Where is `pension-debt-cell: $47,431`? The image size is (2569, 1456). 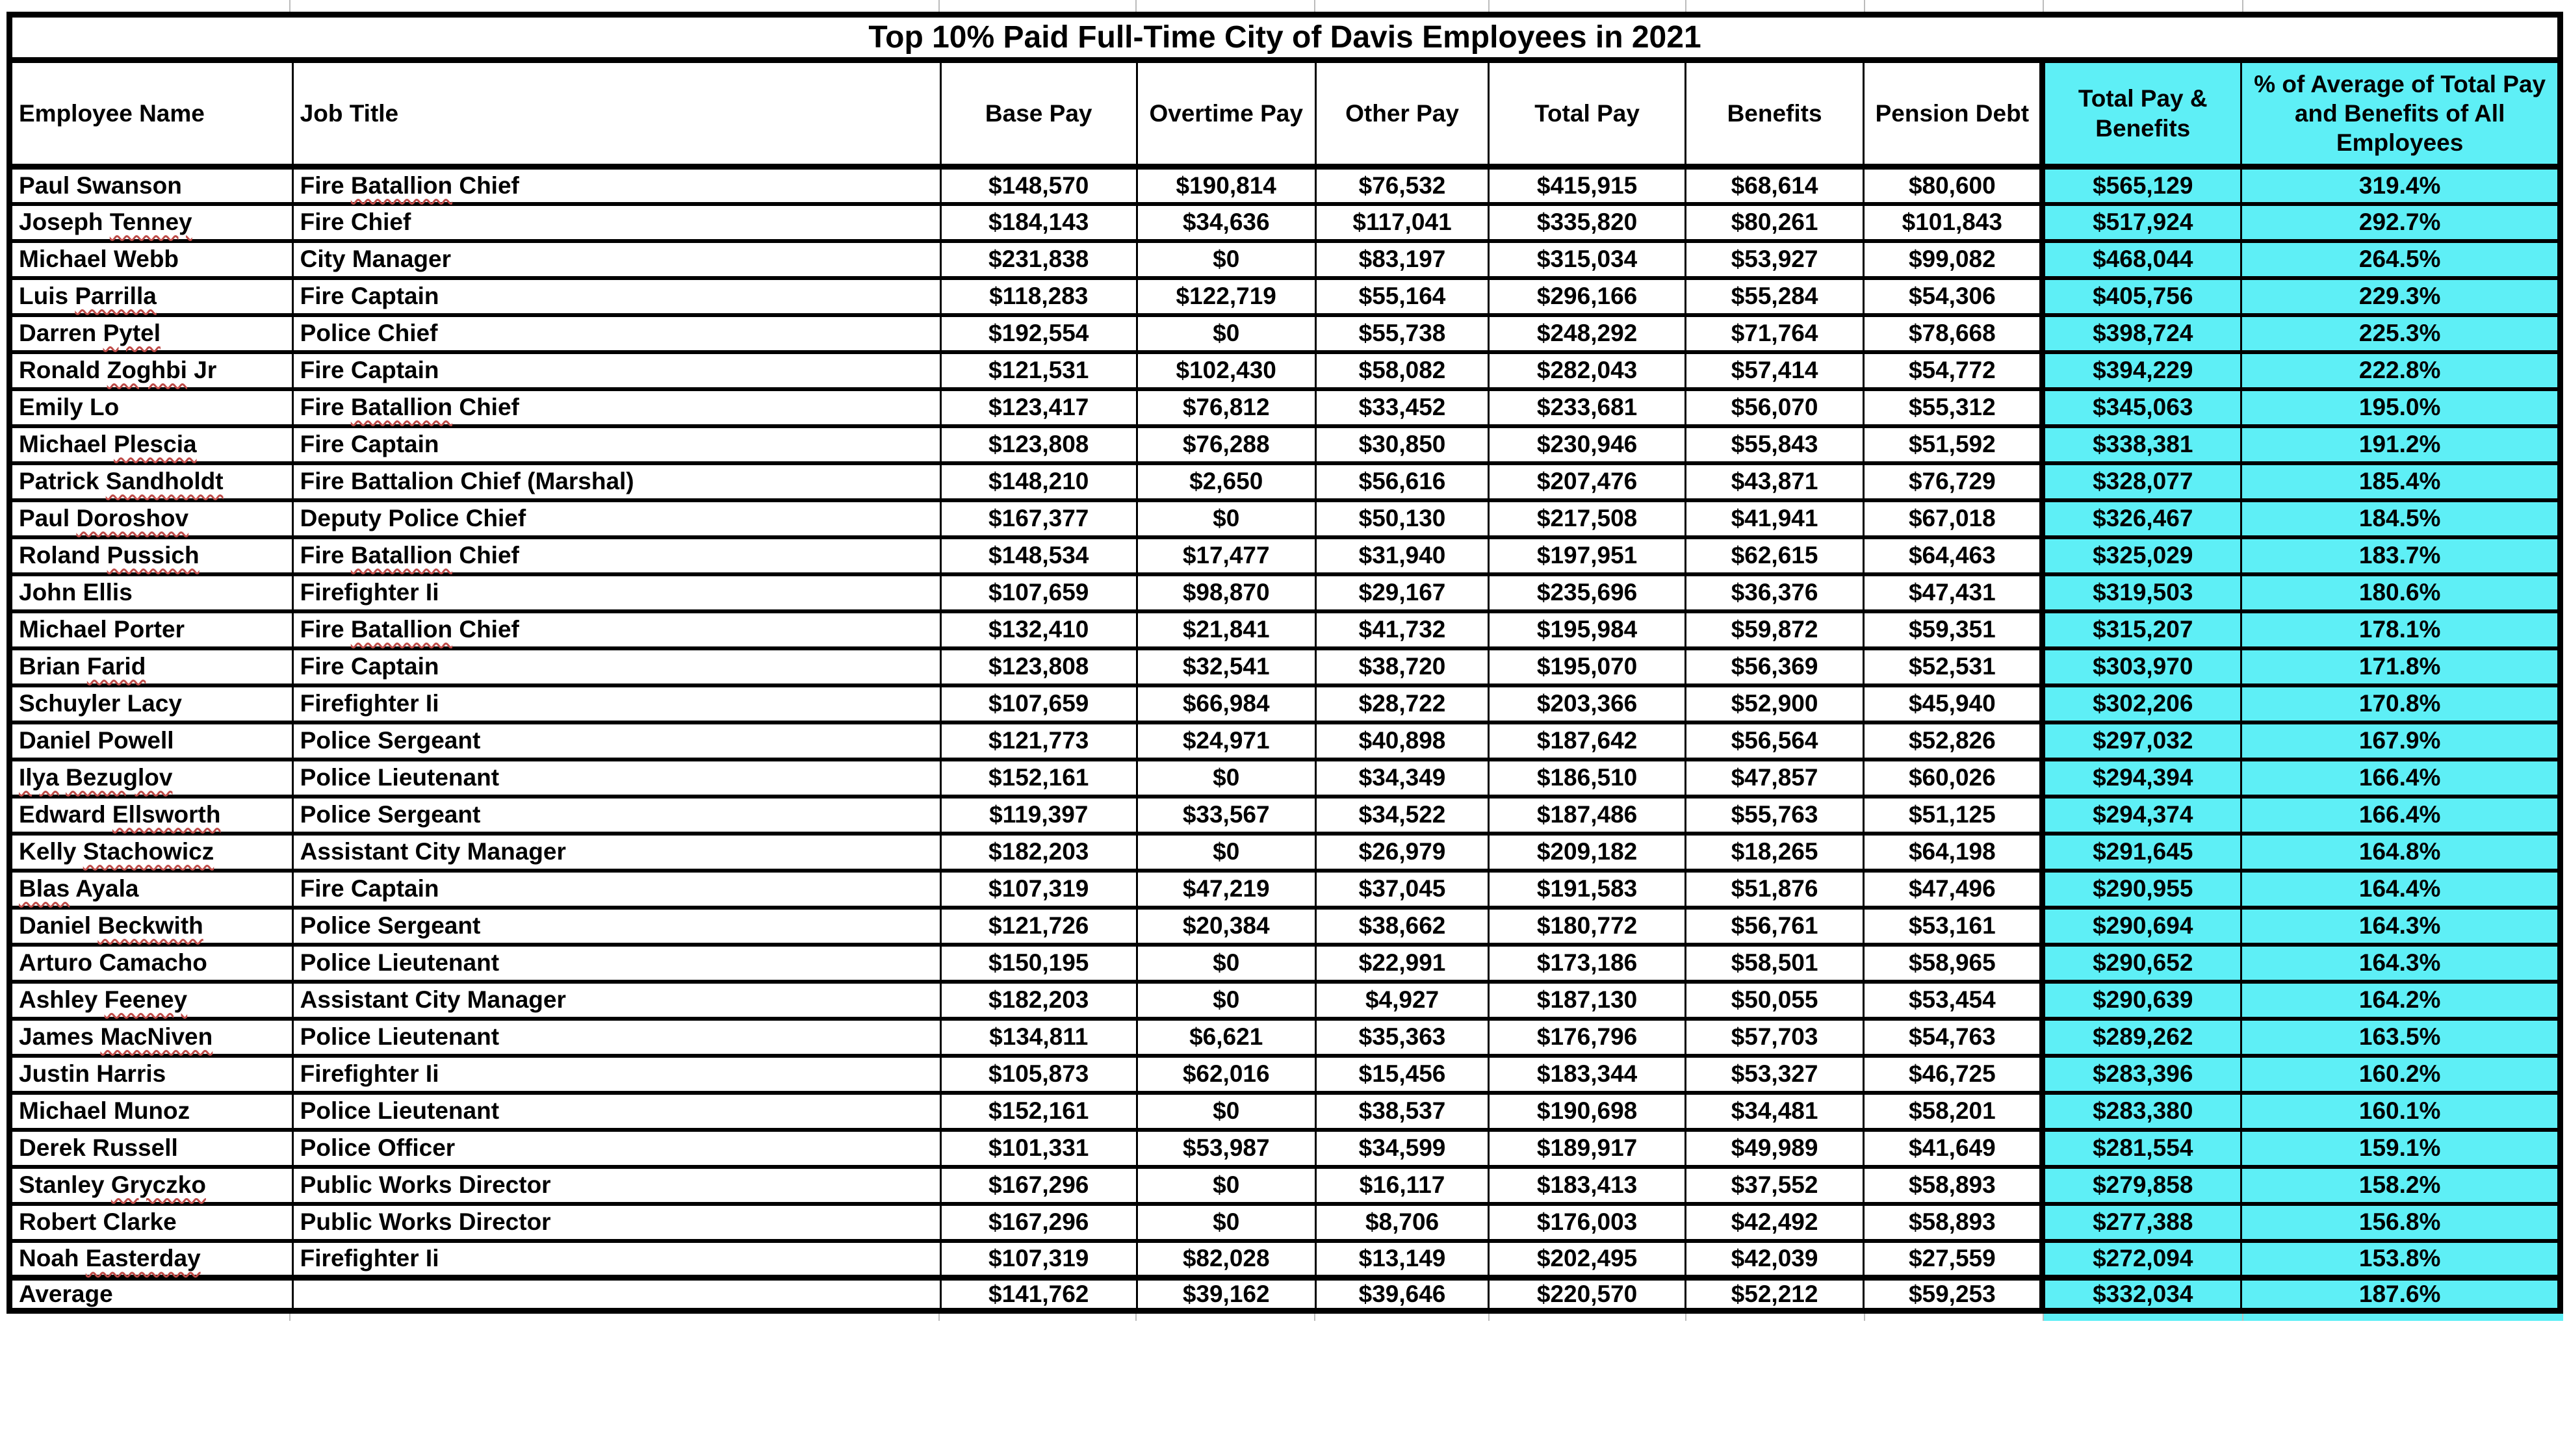
pension-debt-cell: $47,431 is located at coordinates (1953, 593).